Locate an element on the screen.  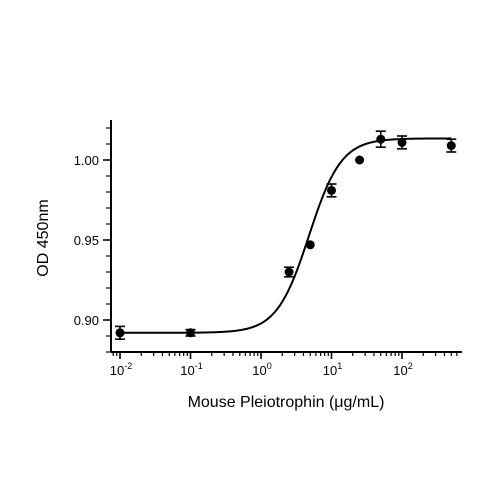
y-axis-title: OD 450nm is located at coordinates (43, 237).